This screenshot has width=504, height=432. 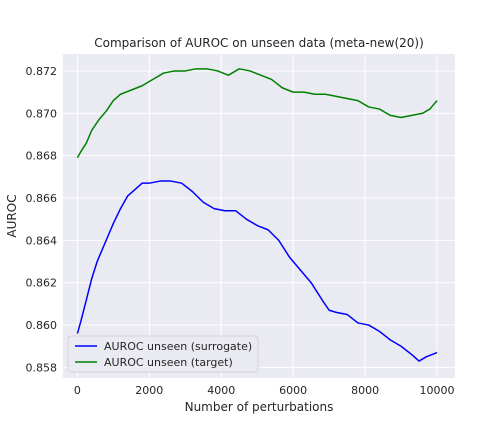 I want to click on x-tick-labels: 0 2000 4000 6000 8000 10000, so click(x=264, y=390).